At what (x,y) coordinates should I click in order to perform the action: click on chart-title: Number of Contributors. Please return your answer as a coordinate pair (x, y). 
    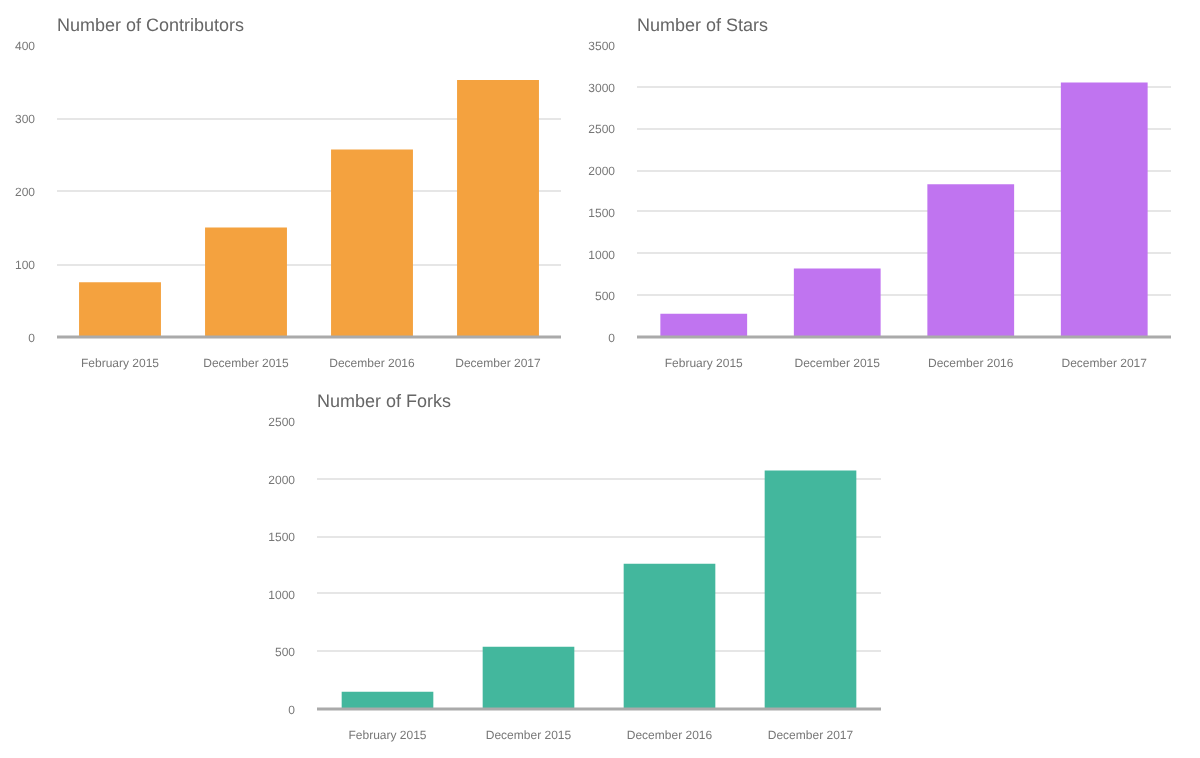
    Looking at the image, I should click on (151, 25).